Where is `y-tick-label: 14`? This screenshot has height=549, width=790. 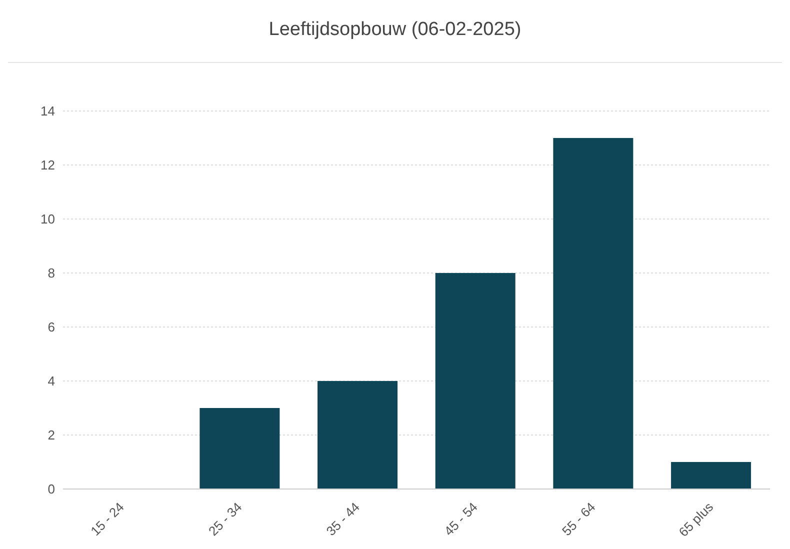 y-tick-label: 14 is located at coordinates (47, 111).